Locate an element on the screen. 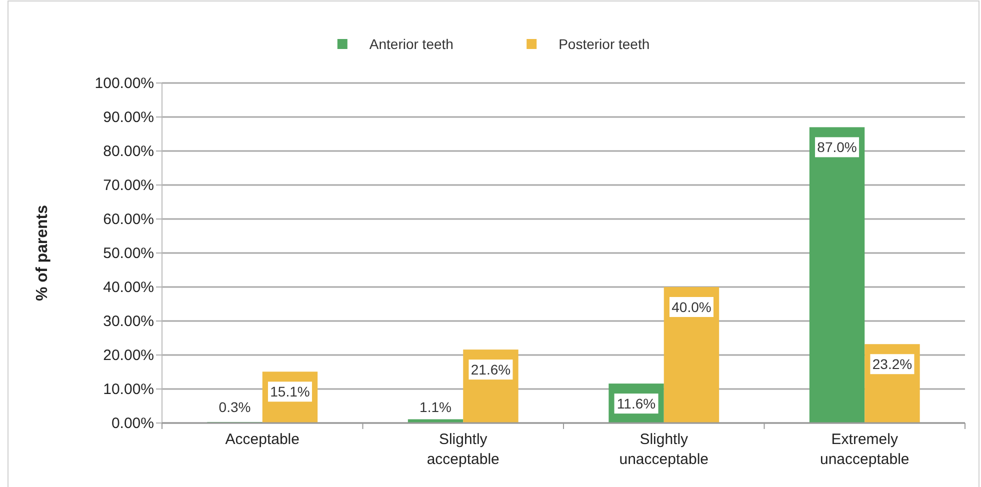  legend-label: Anterior teeth is located at coordinates (411, 44).